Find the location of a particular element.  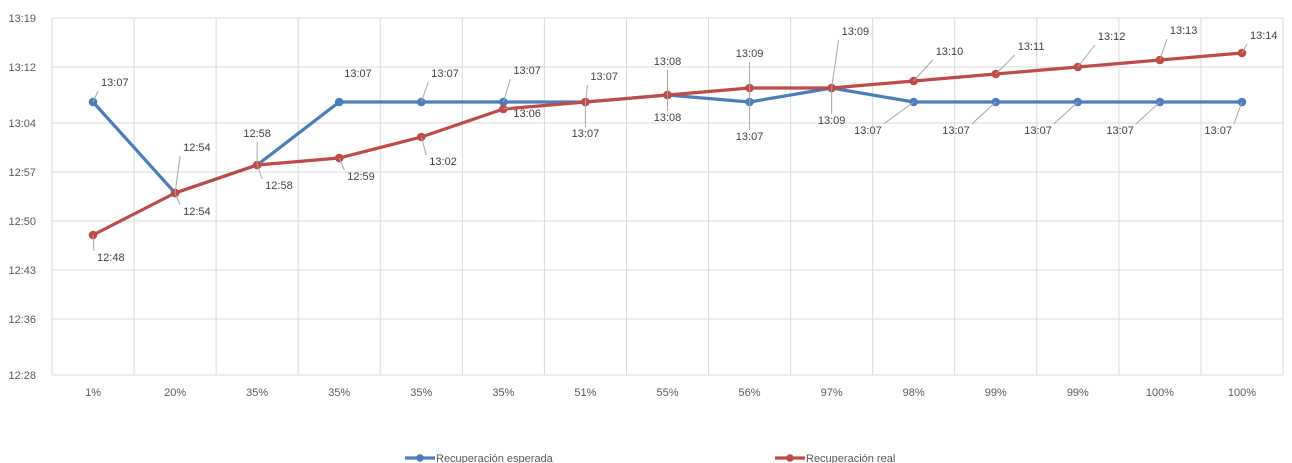

series-2-data-label: 12:48 is located at coordinates (111, 258).